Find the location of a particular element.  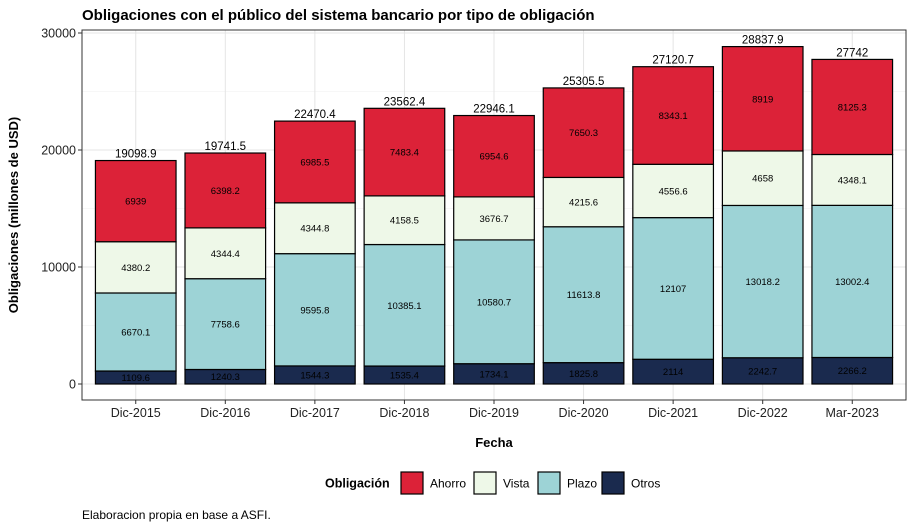

segment-value-label: 4658 is located at coordinates (762, 179).